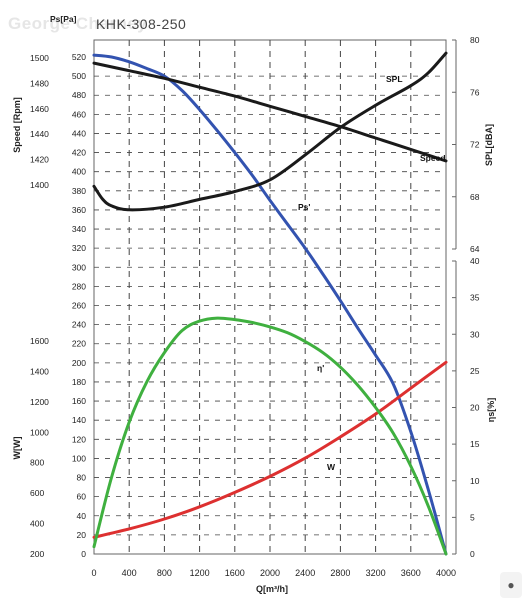 The width and height of the screenshot is (524, 600). Describe the element at coordinates (164, 573) in the screenshot. I see `x-tick-label: 800` at that location.